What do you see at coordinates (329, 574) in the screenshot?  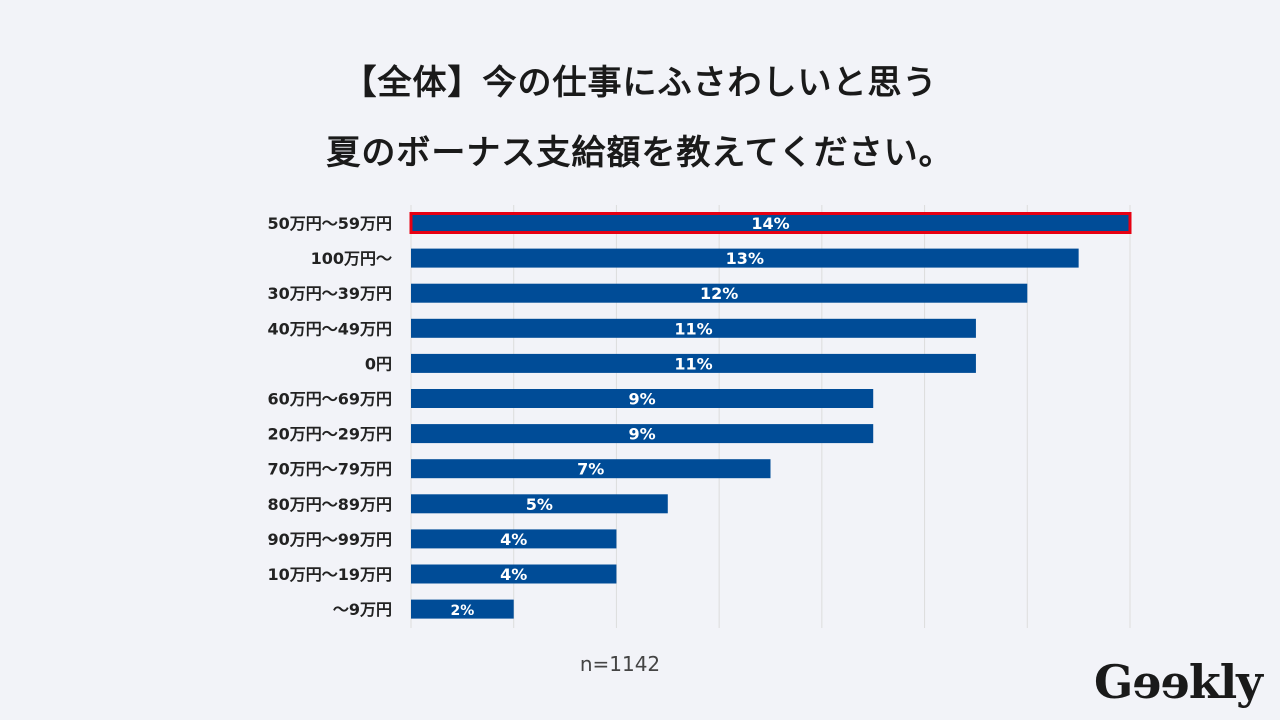 I see `category-label: 10万円～19万円` at bounding box center [329, 574].